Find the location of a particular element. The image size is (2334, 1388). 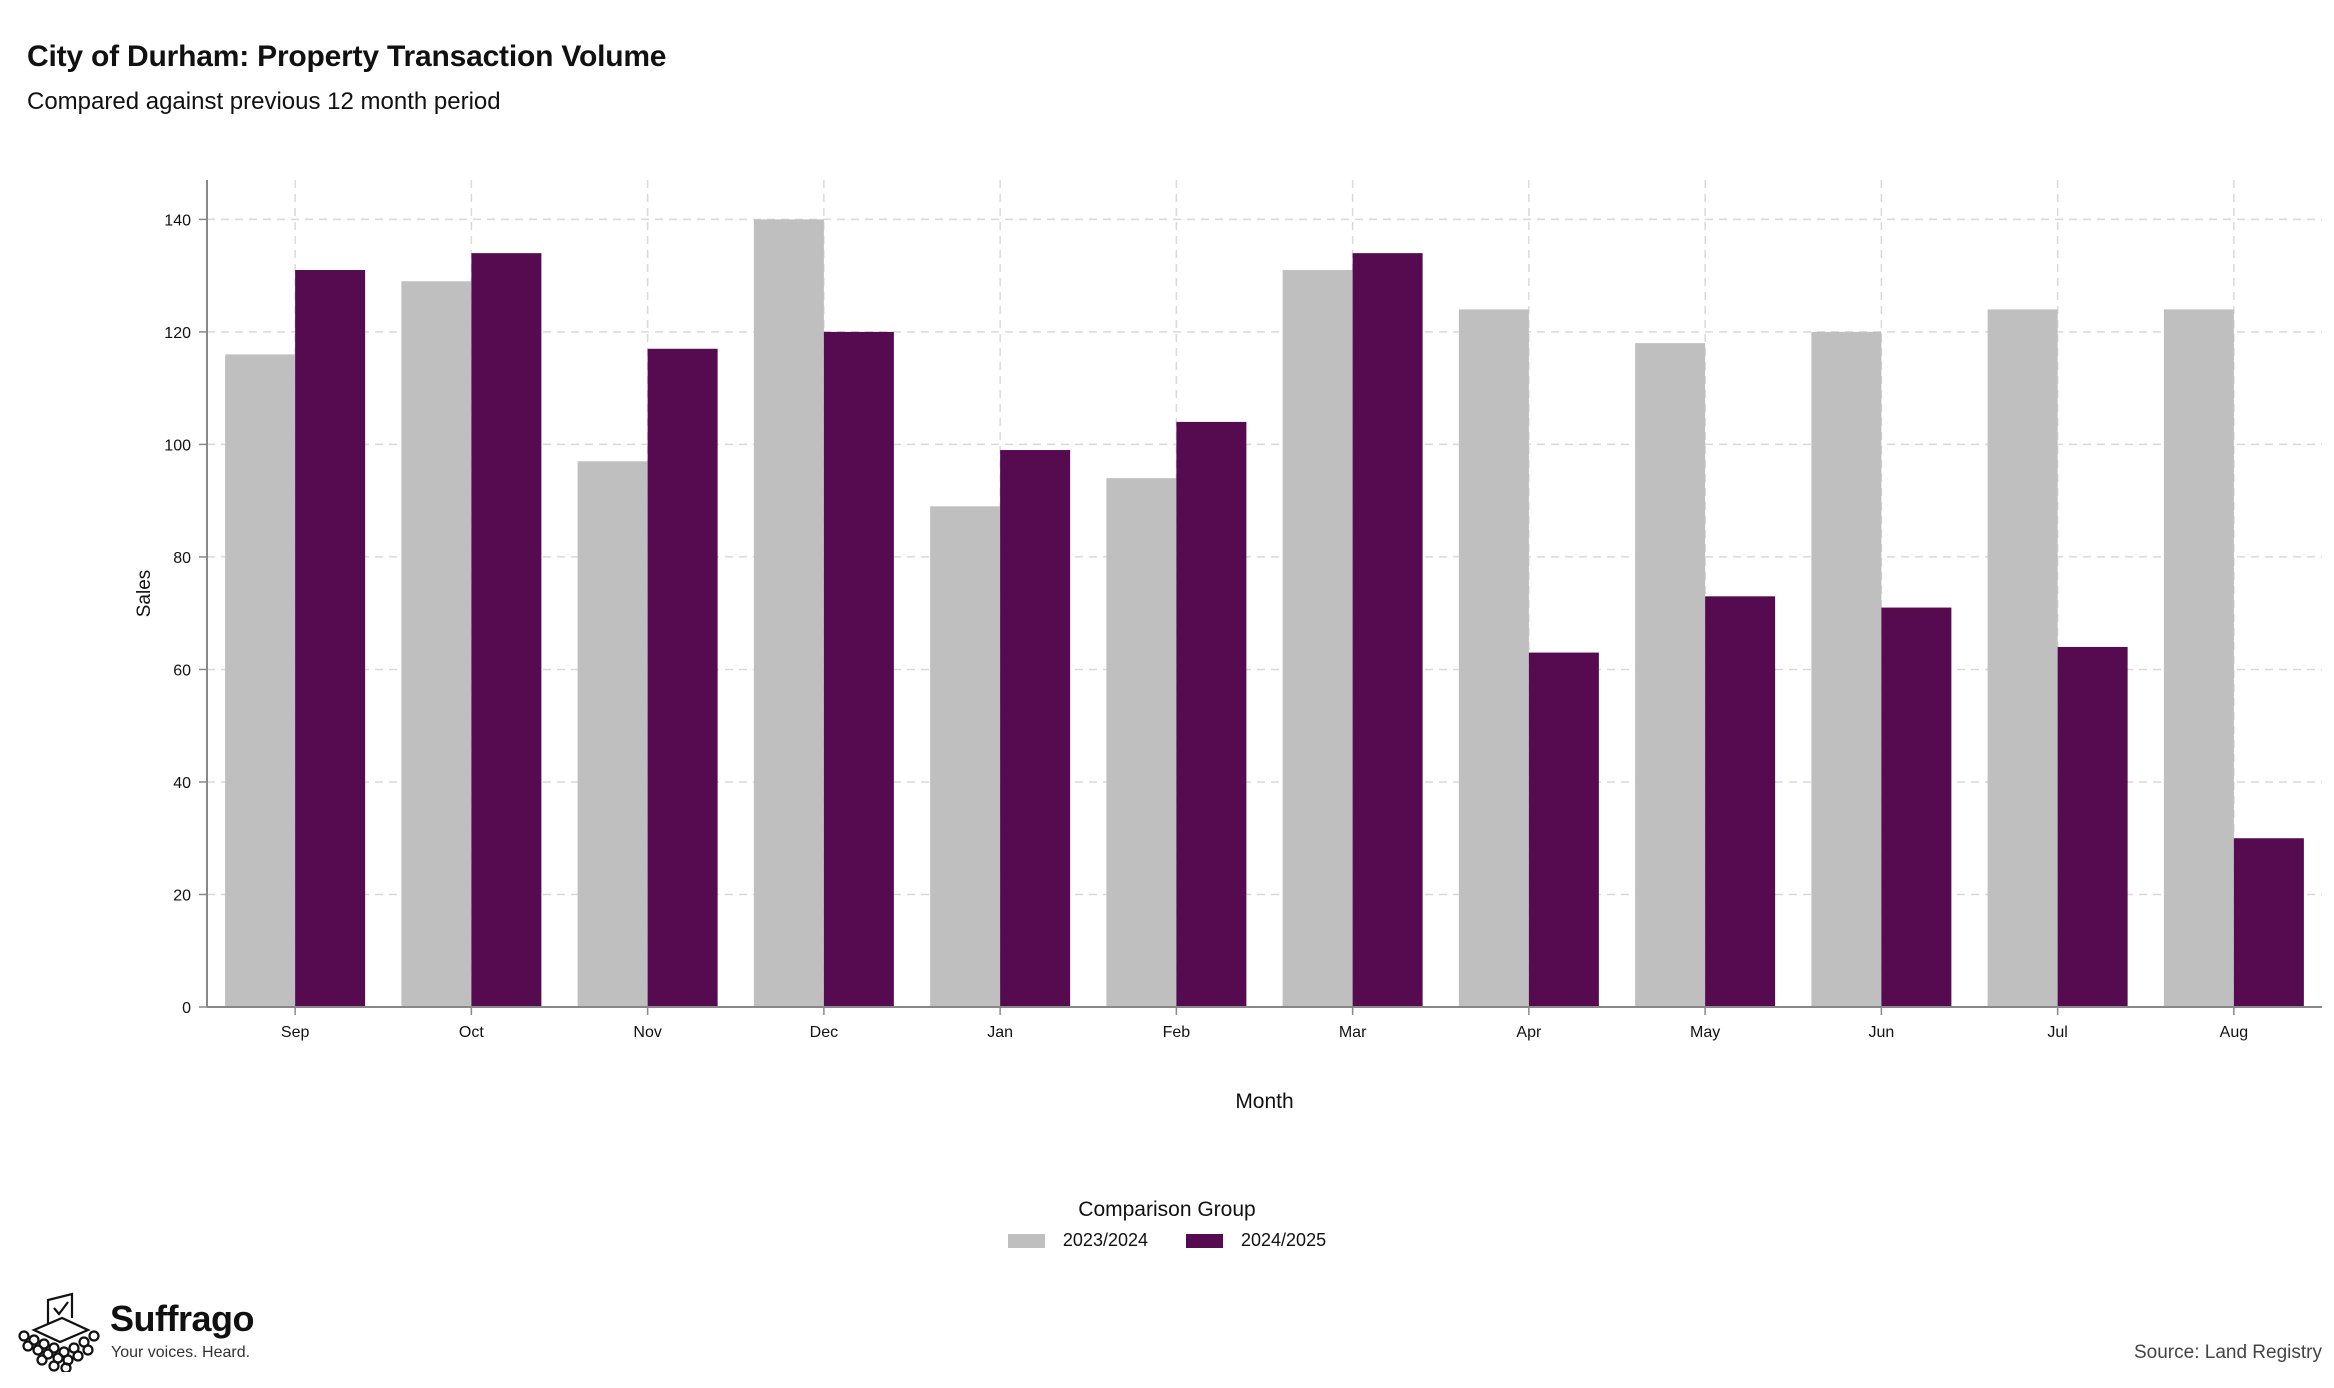

legend-label-series-1: 2023/2024 is located at coordinates (1105, 1240).